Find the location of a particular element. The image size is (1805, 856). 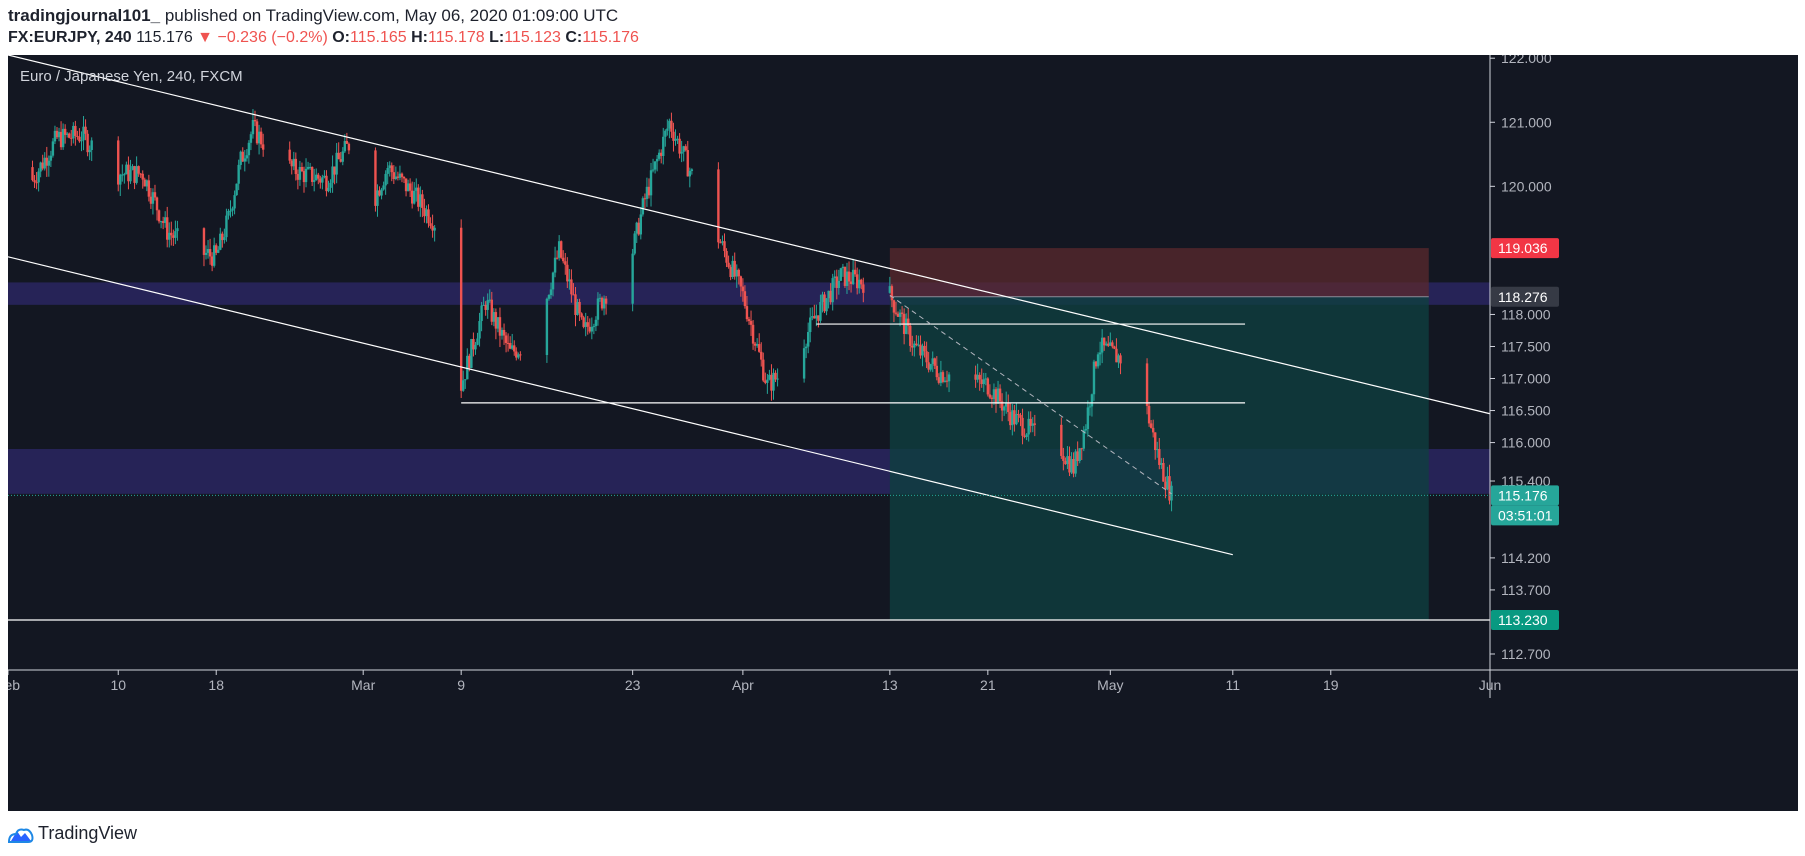

price-tick-label: 116.000 is located at coordinates (1526, 443).